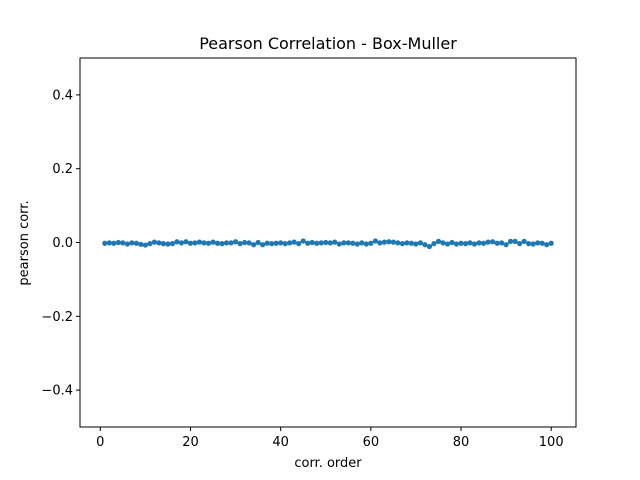 Image resolution: width=640 pixels, height=480 pixels. Describe the element at coordinates (461, 442) in the screenshot. I see `x-tick-label: 80` at that location.